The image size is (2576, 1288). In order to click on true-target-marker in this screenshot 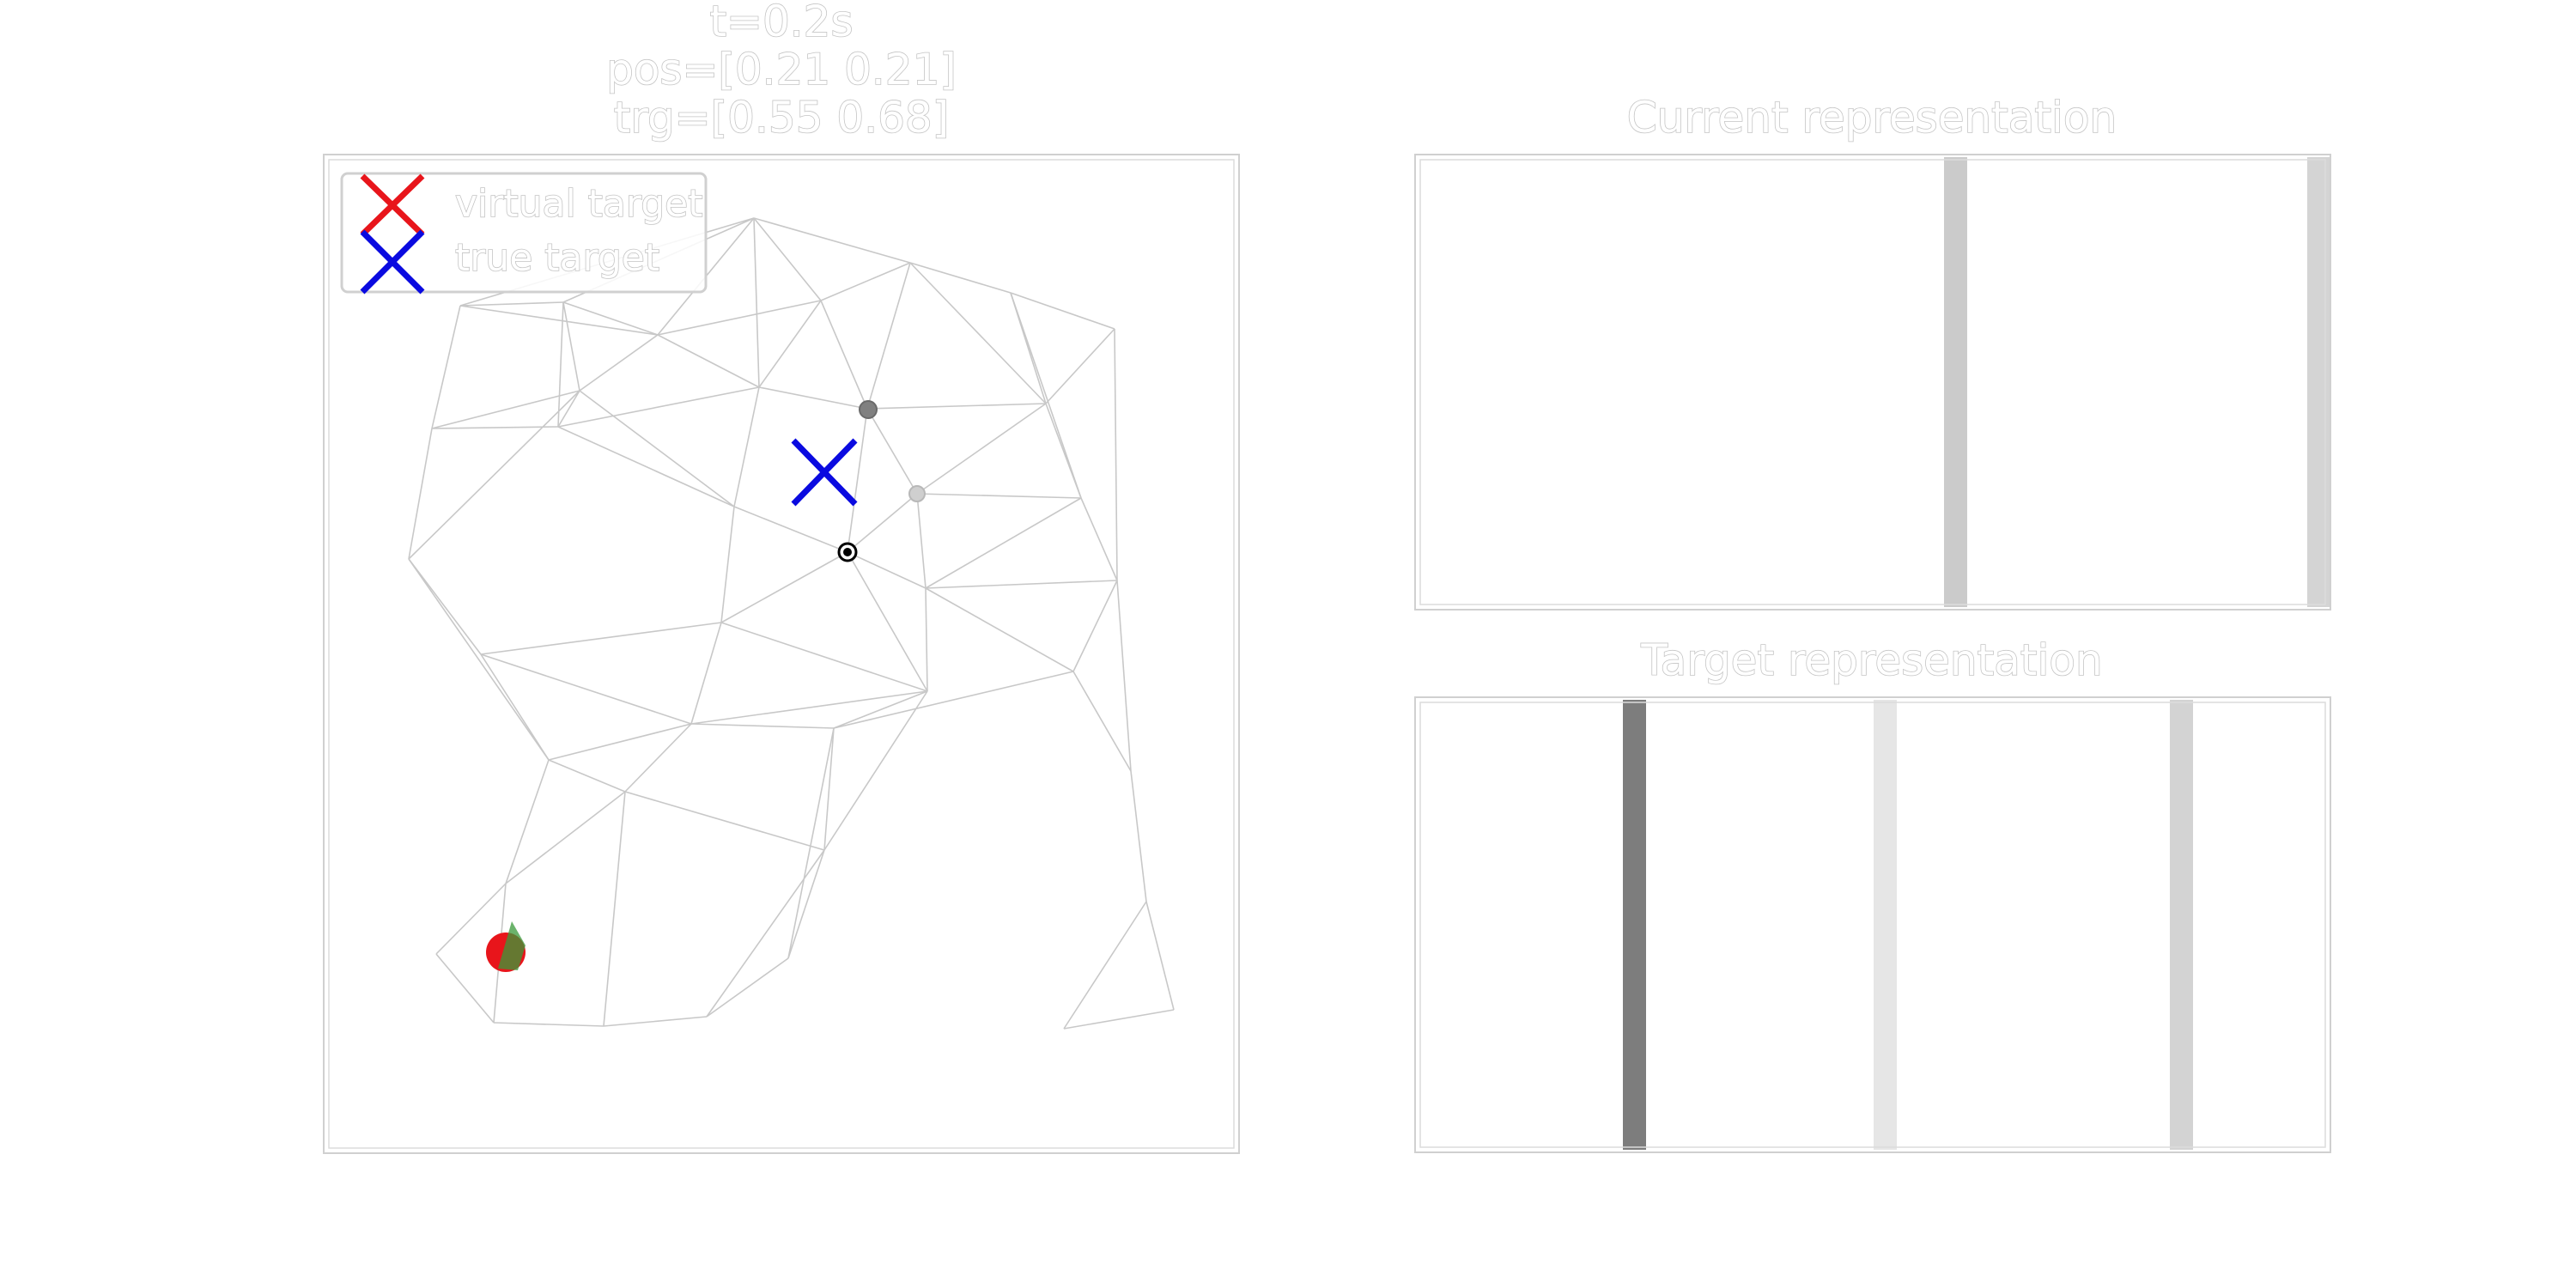, I will do `click(824, 472)`.